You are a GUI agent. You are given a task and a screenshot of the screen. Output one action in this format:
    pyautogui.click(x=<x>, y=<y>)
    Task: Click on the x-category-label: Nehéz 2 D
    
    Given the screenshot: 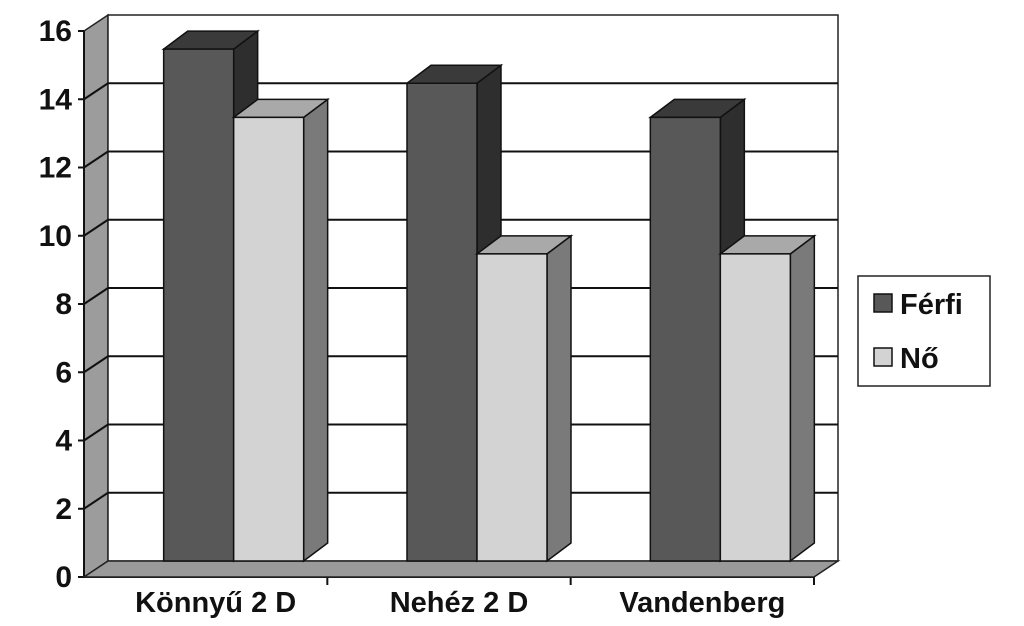 What is the action you would take?
    pyautogui.click(x=459, y=603)
    